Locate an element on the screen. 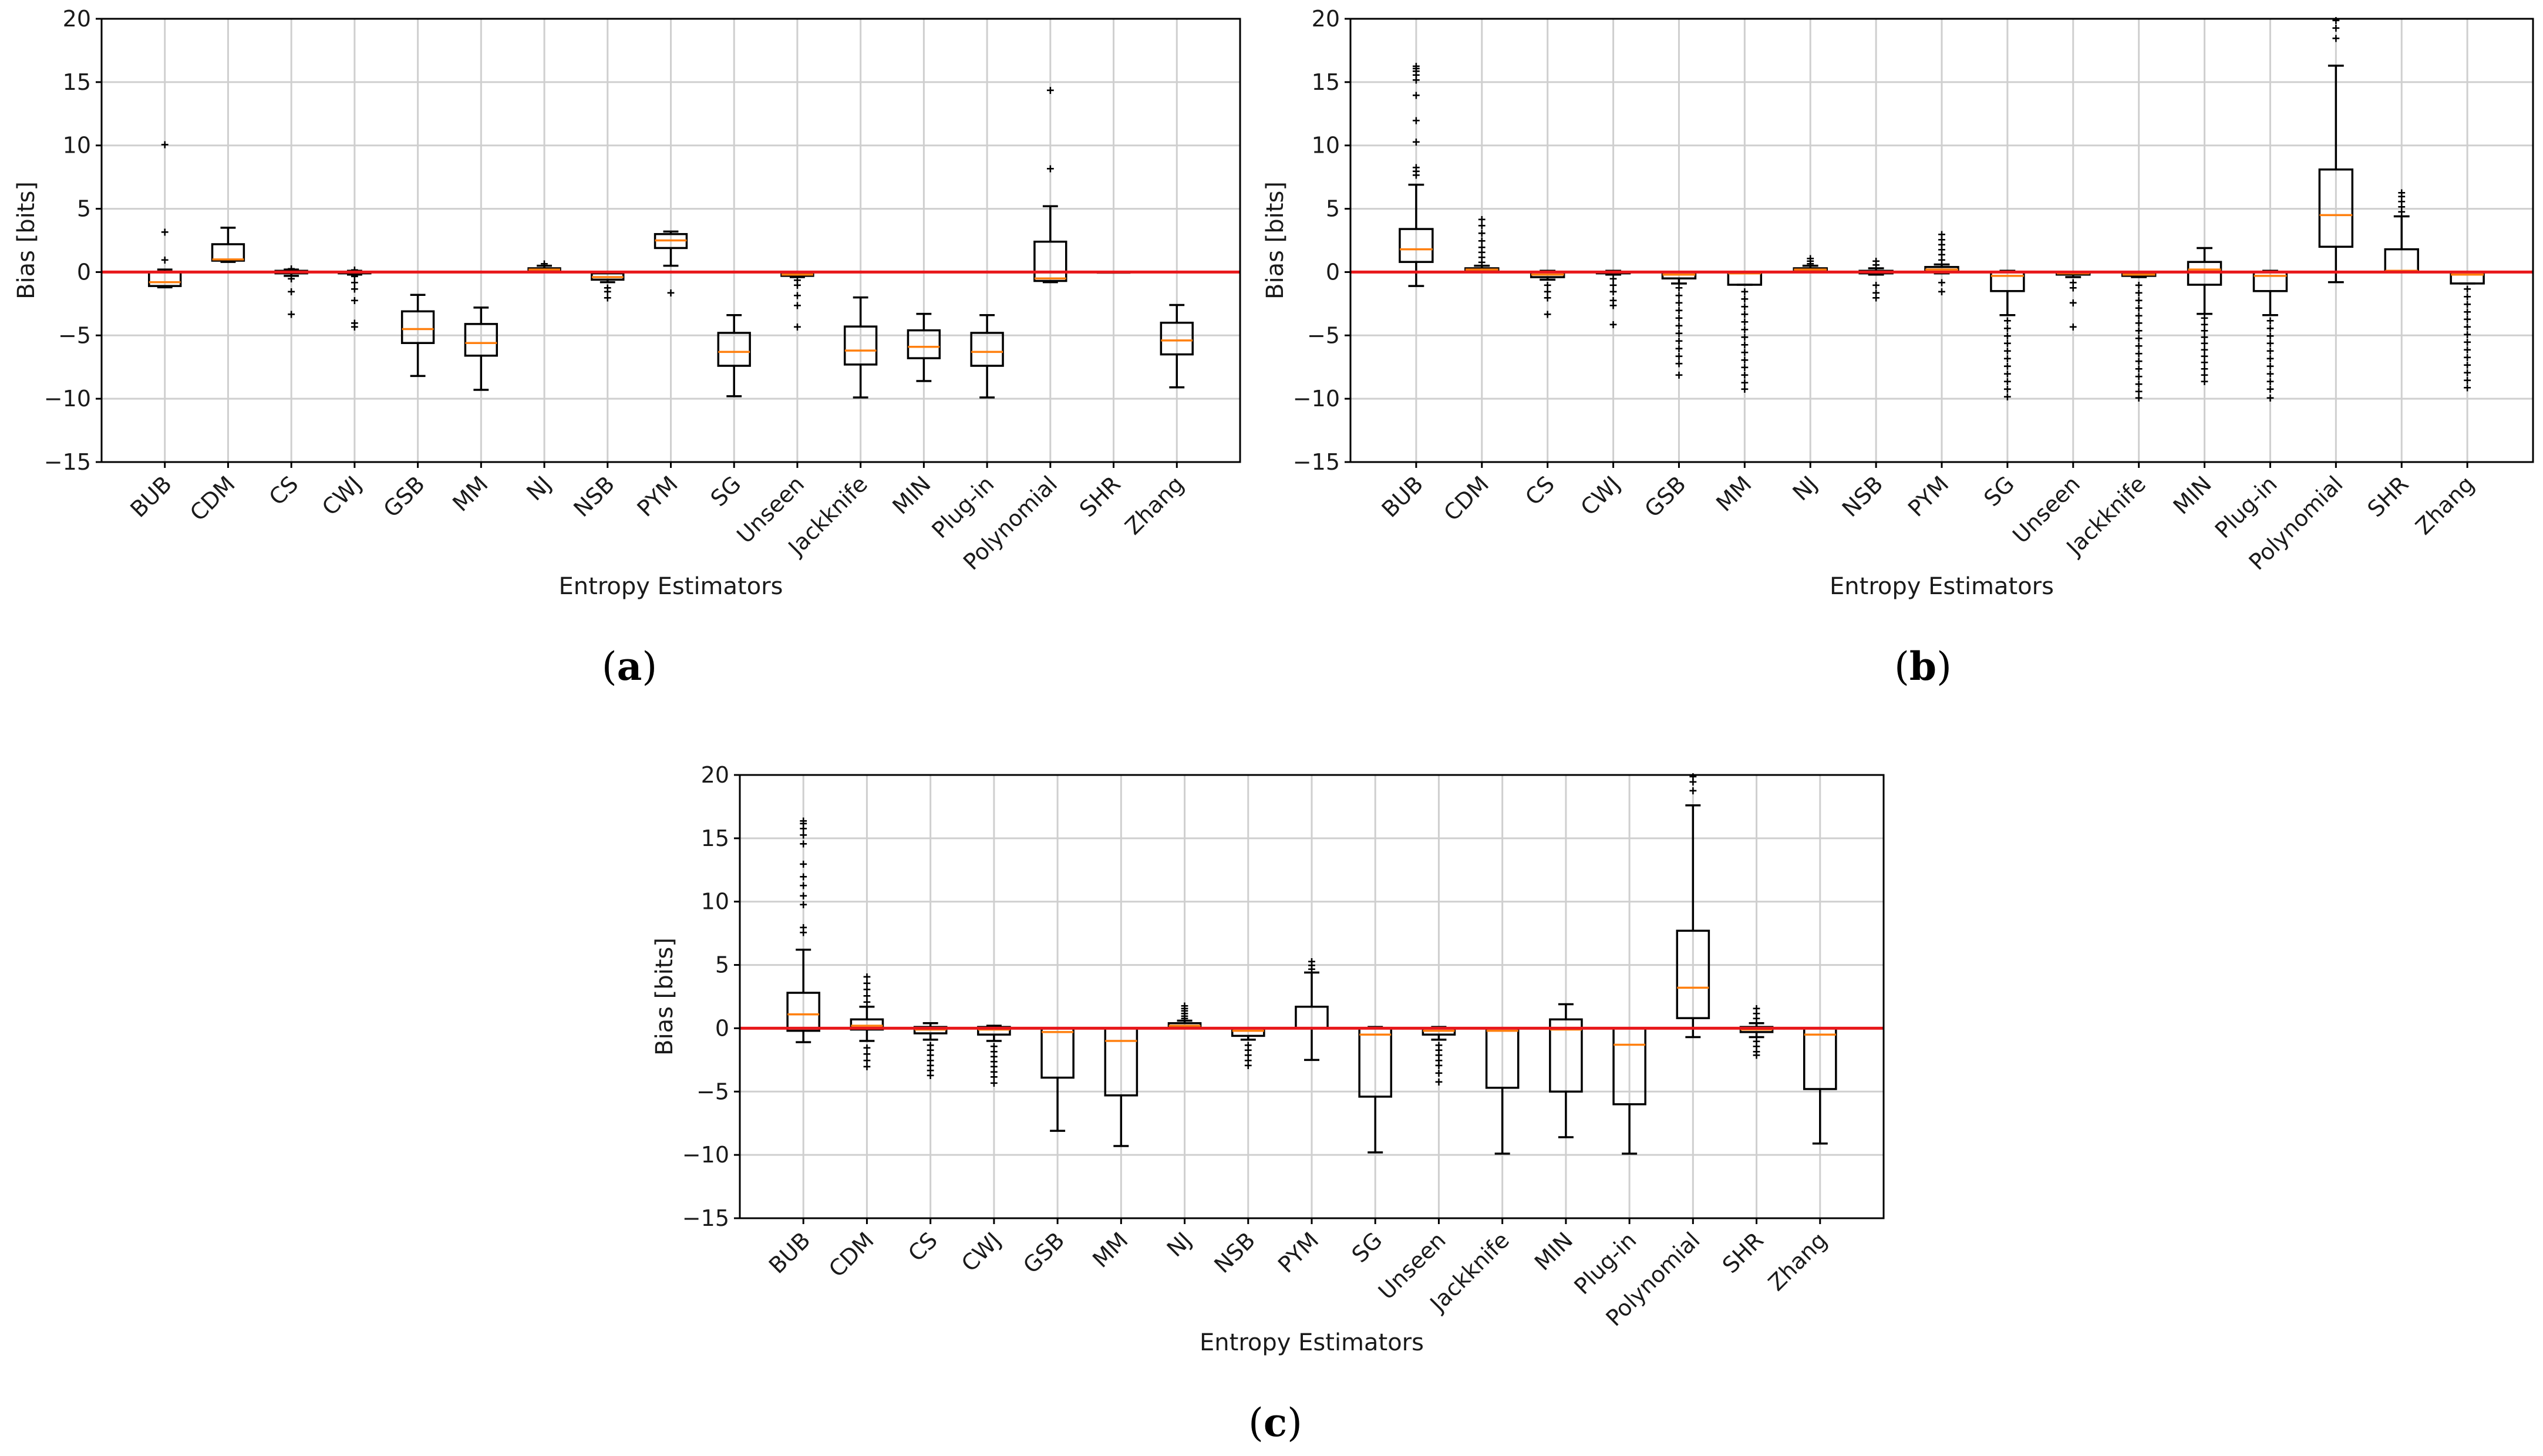 The width and height of the screenshot is (2543, 1456). box-plug-in is located at coordinates (987, 356).